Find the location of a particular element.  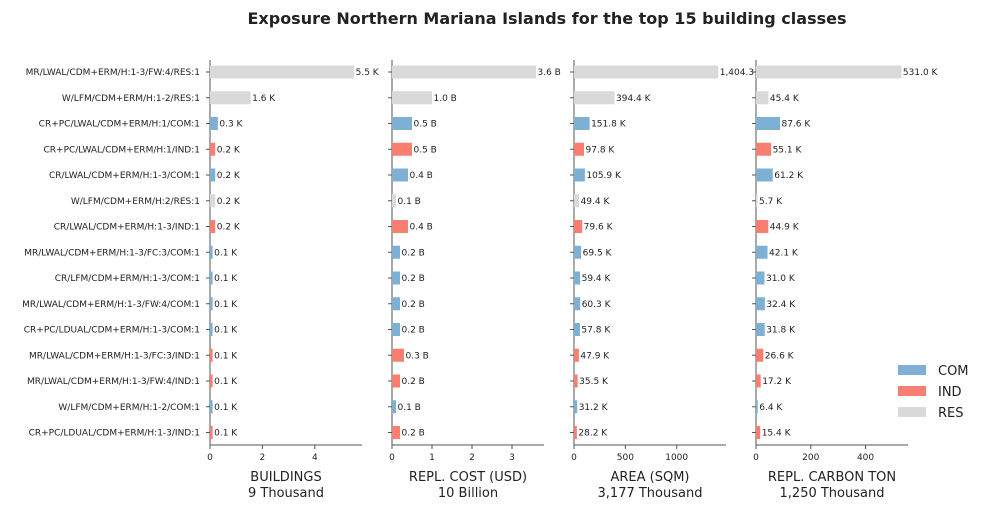

category-label: CR+PC/LWAL/CDM+ERM/H:1/COM:1 is located at coordinates (119, 125).